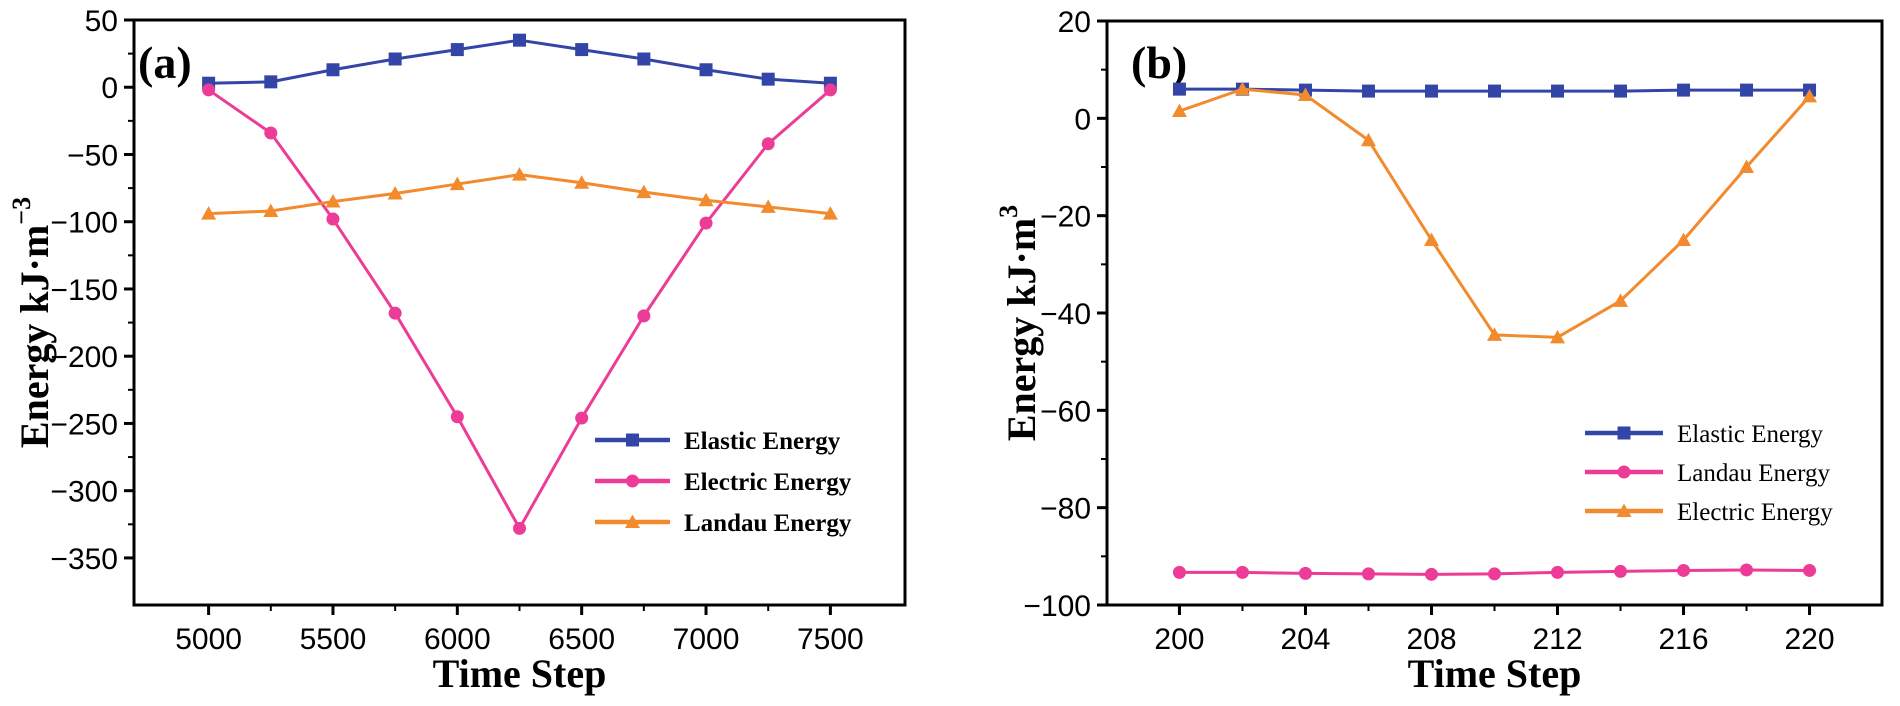  I want to click on y-tick-label: −250, so click(84, 424).